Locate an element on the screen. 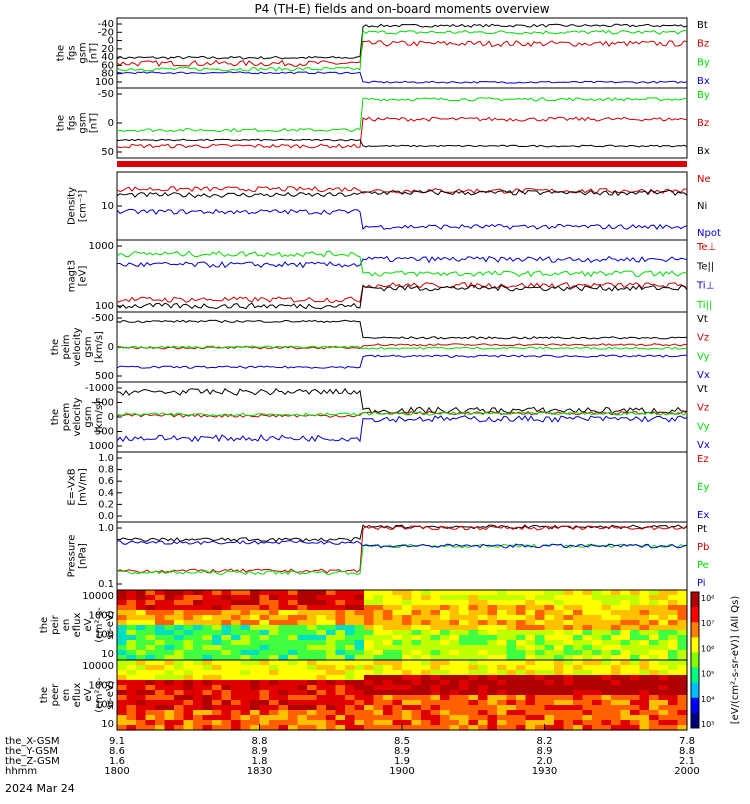 This screenshot has width=750, height=804. y-tick-label: 10 is located at coordinates (107, 724).